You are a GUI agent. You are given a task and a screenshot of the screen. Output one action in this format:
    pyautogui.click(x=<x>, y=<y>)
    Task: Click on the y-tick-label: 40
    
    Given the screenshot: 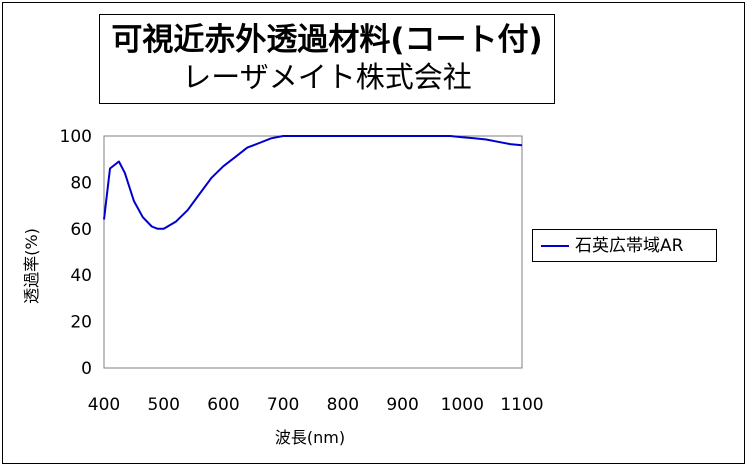 What is the action you would take?
    pyautogui.click(x=81, y=276)
    